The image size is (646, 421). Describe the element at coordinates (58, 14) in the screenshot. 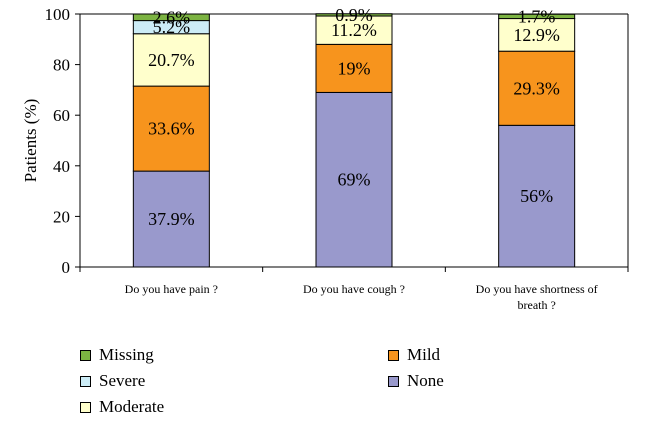

I see `y-tick-label-100: 100` at that location.